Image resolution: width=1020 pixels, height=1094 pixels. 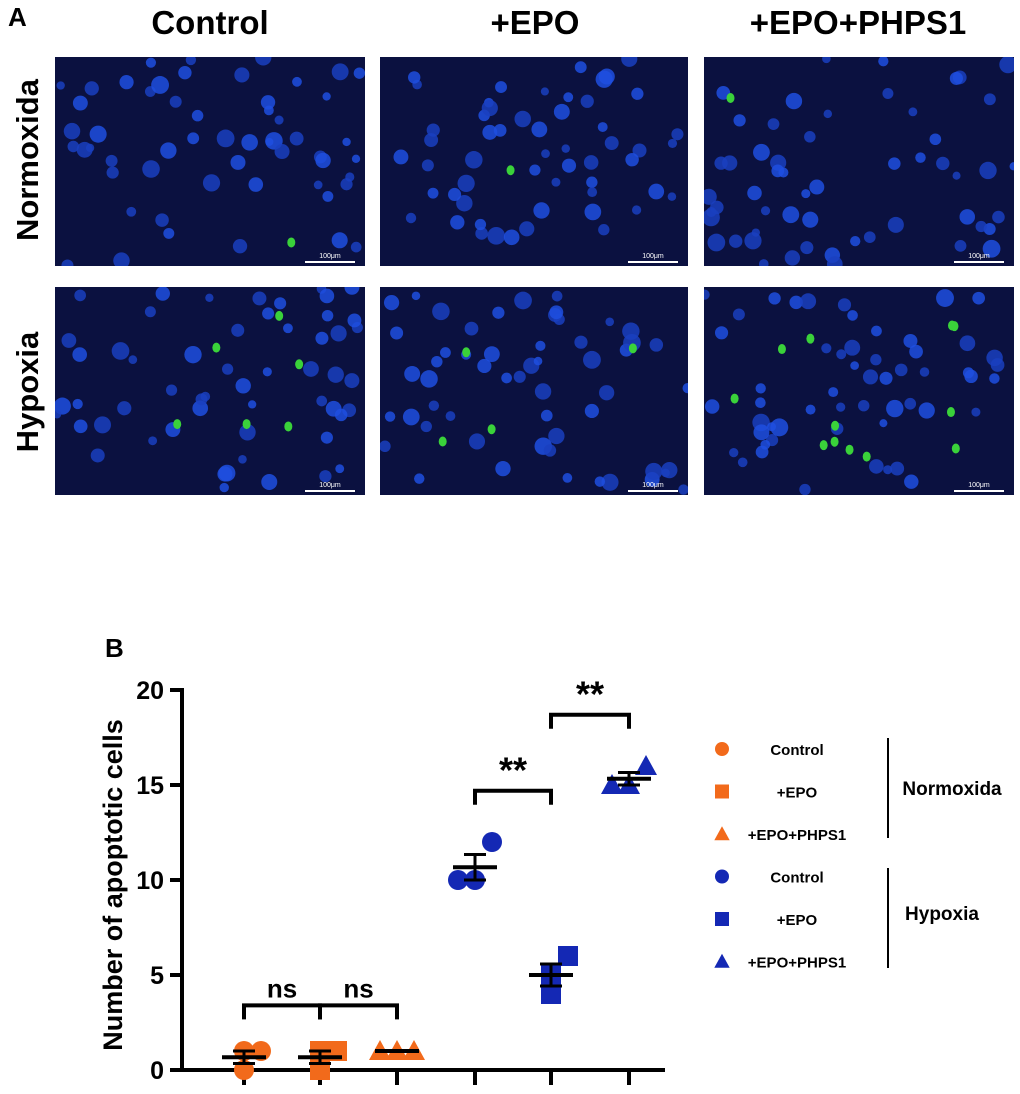 I want to click on column-title-control: Control, so click(x=210, y=22).